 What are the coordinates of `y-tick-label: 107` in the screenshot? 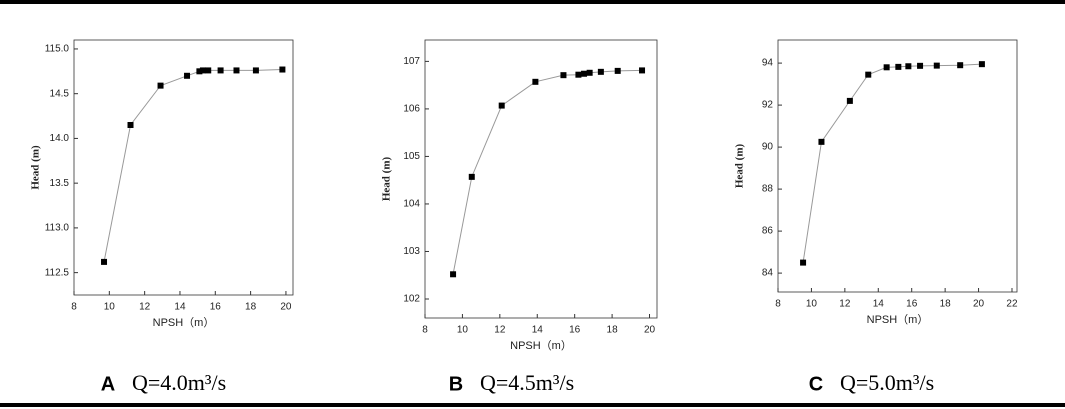 It's located at (411, 61).